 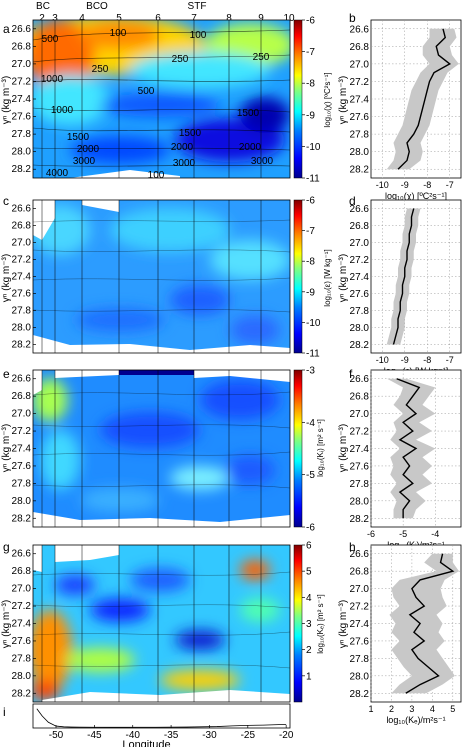 What do you see at coordinates (298, 99) in the screenshot?
I see `colorbar-a` at bounding box center [298, 99].